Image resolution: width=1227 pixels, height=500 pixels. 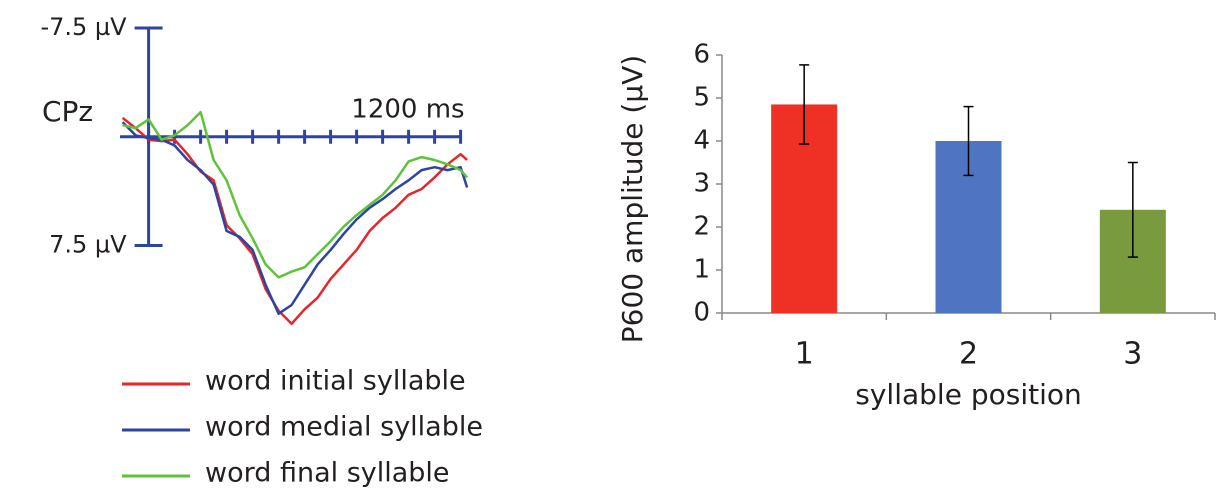 What do you see at coordinates (632, 199) in the screenshot?
I see `y-axis-title: P600 amplitude (µV)` at bounding box center [632, 199].